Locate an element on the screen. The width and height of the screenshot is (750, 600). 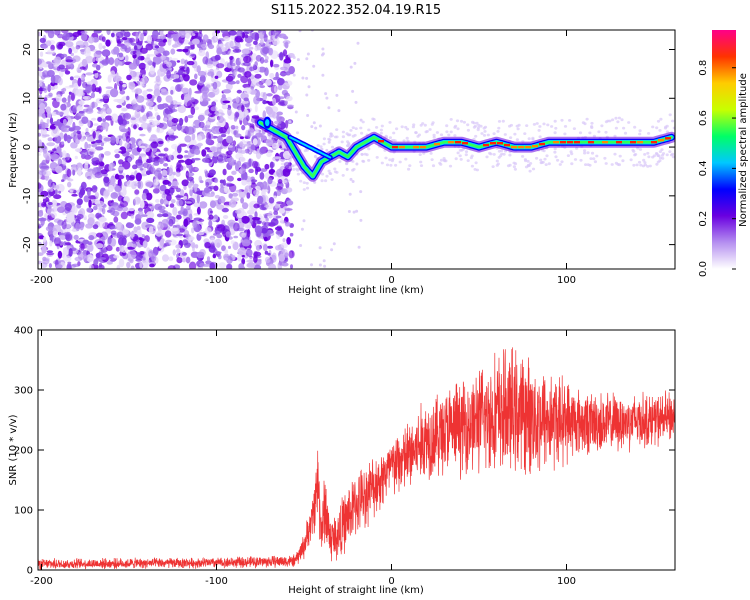
y-tick-label: 200 is located at coordinates (23, 451).